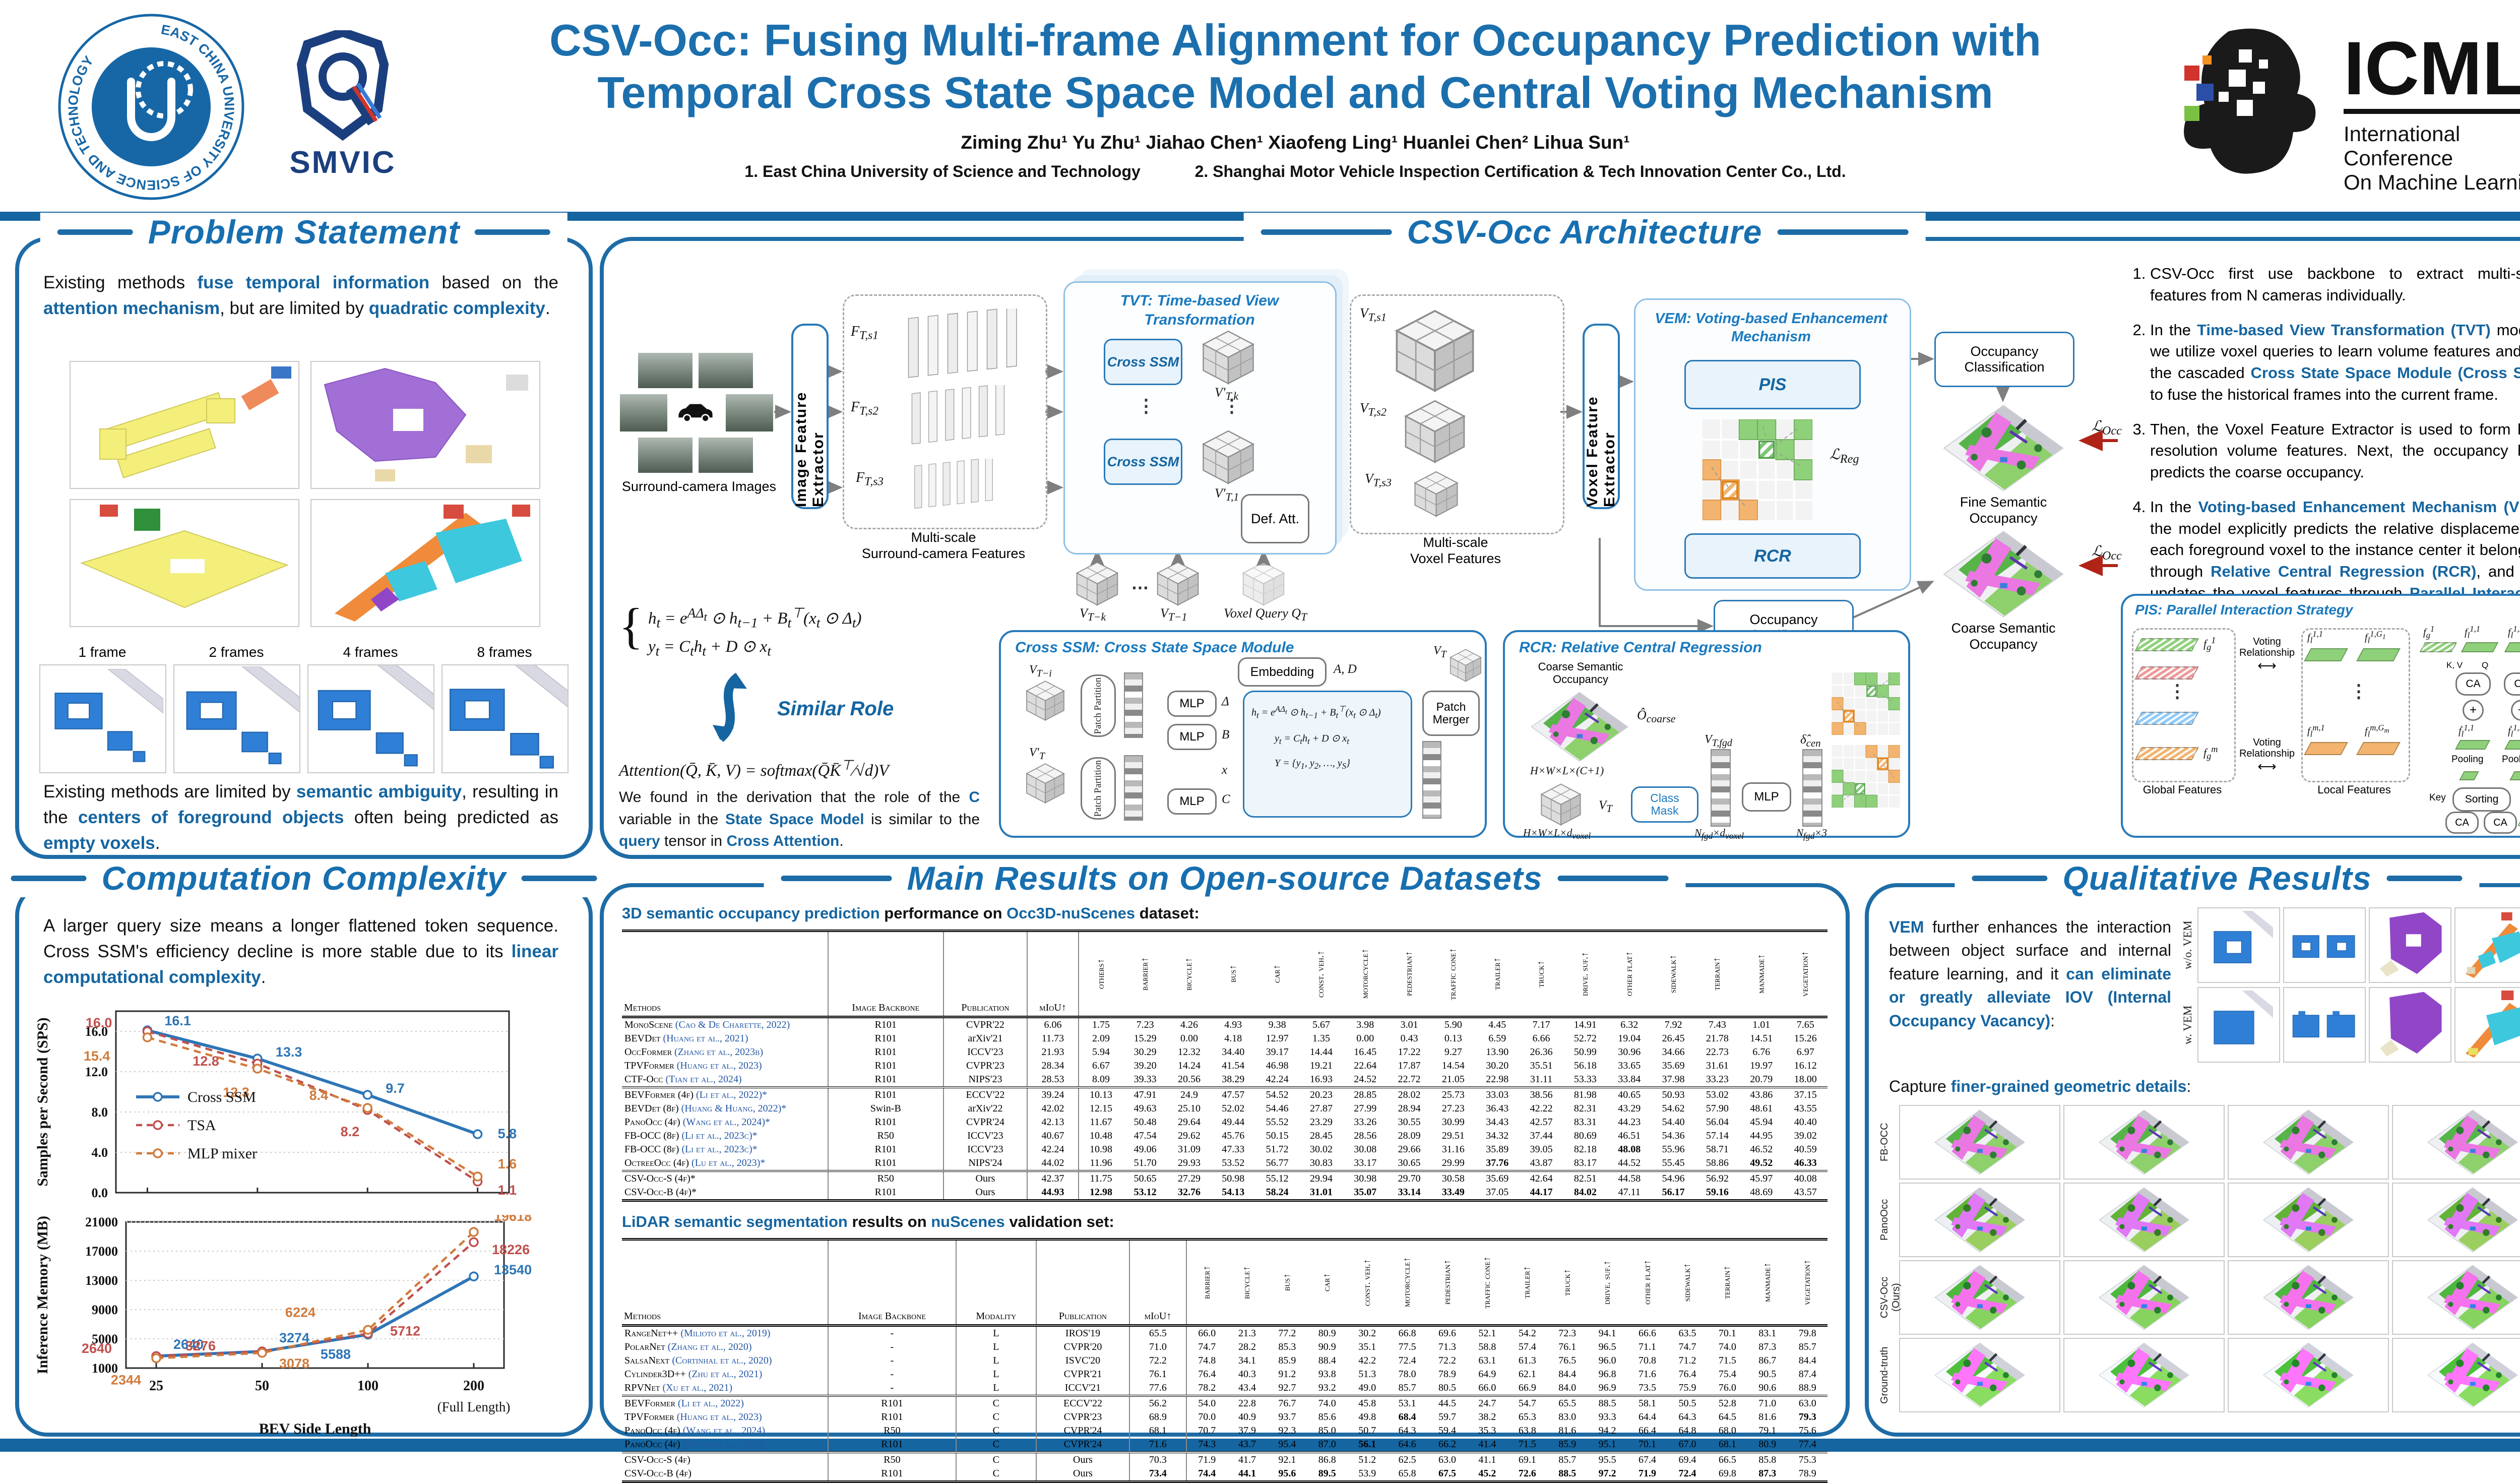  Describe the element at coordinates (105, 1368) in the screenshot. I see `svg-text: 1000` at that location.